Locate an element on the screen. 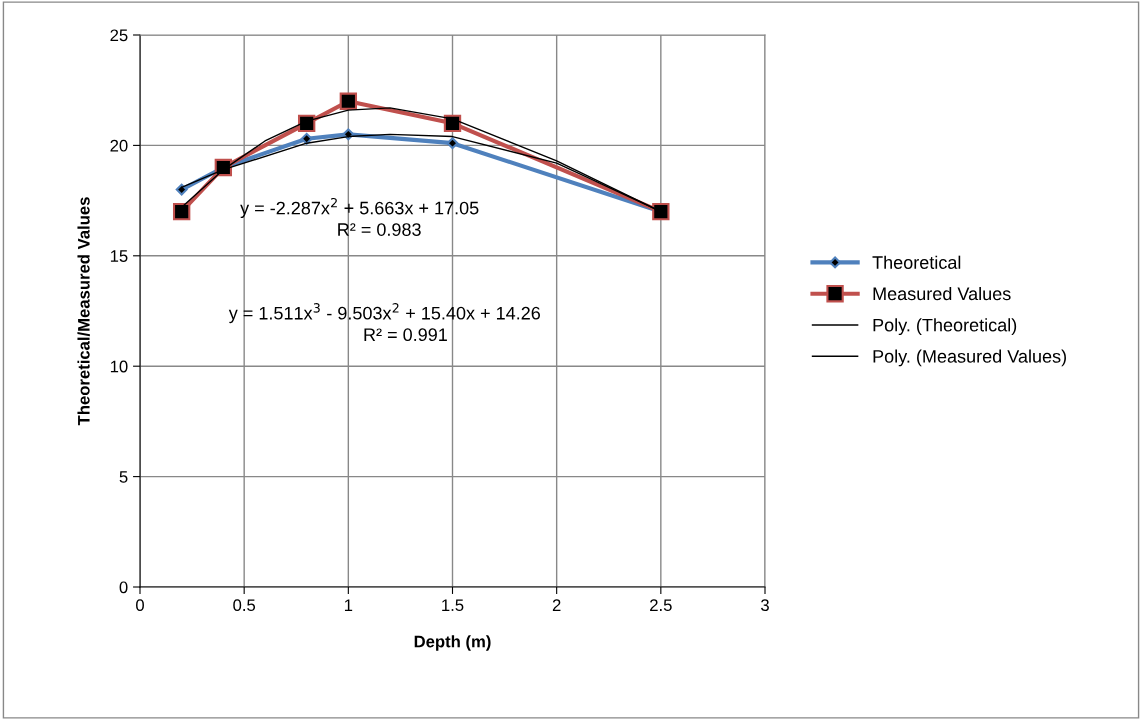  y-tick-label: 20 is located at coordinates (119, 145).